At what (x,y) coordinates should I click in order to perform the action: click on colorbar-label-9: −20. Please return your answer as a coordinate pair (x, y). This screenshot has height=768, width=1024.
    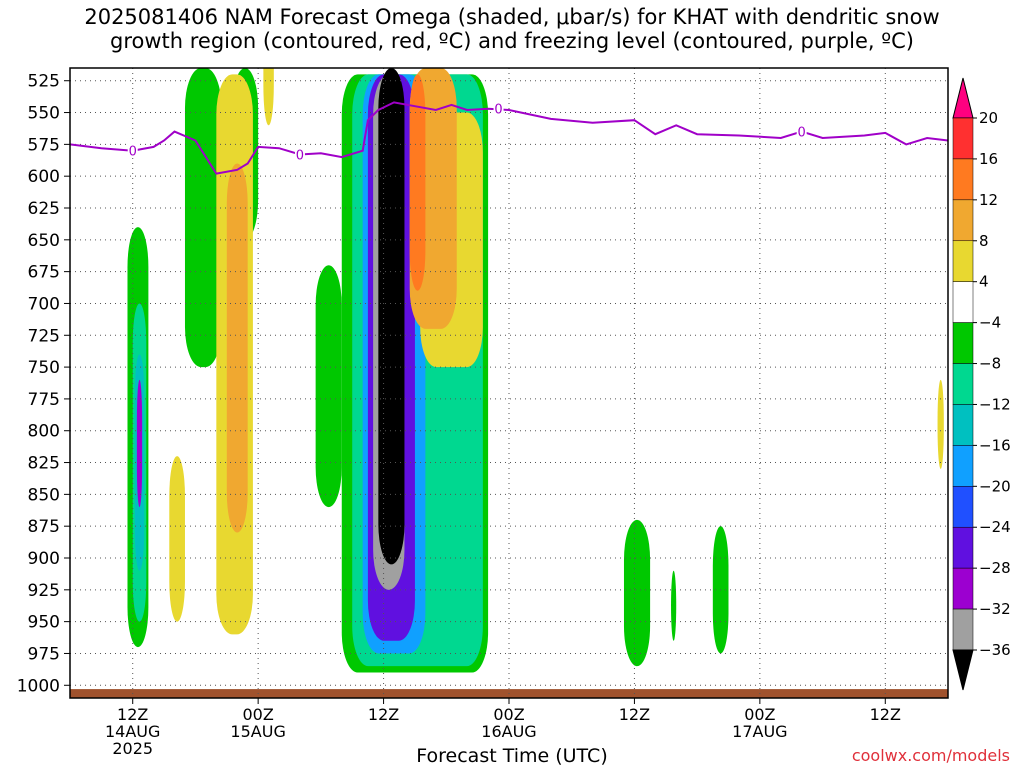
    Looking at the image, I should click on (995, 486).